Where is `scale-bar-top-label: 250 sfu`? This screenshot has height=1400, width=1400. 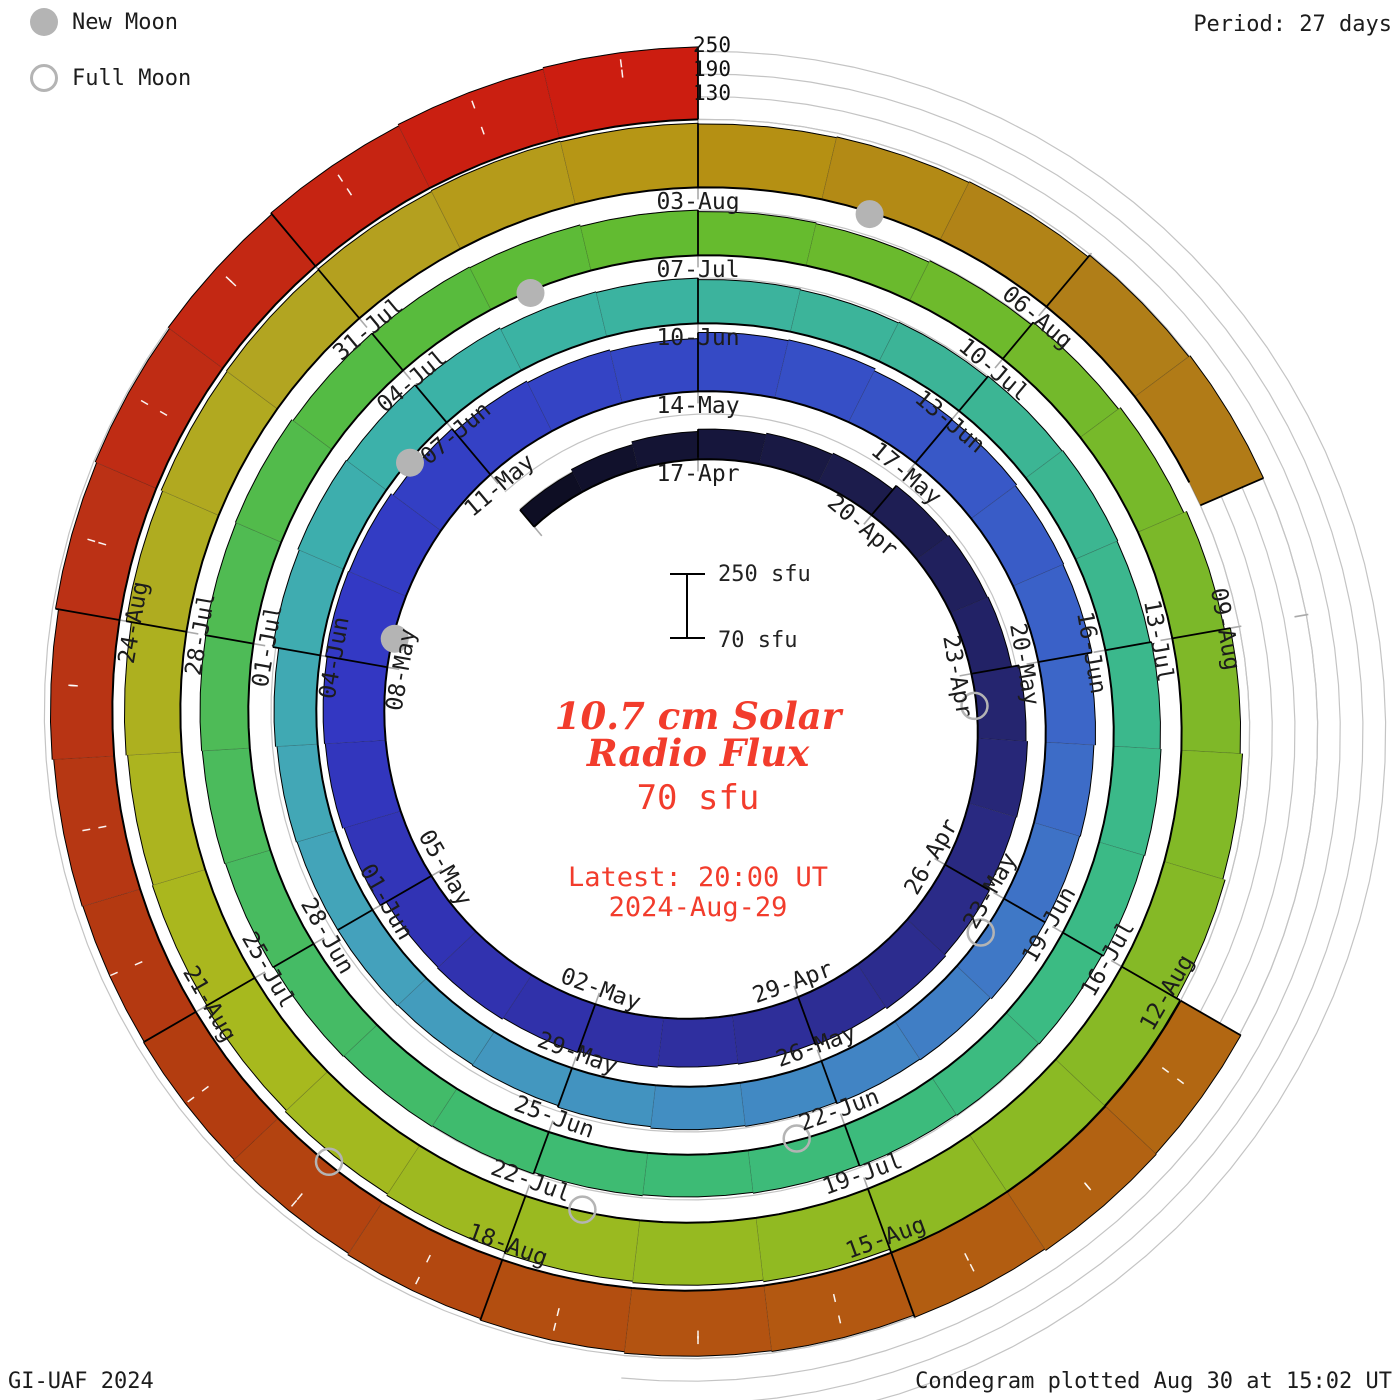
scale-bar-top-label: 250 sfu is located at coordinates (764, 574).